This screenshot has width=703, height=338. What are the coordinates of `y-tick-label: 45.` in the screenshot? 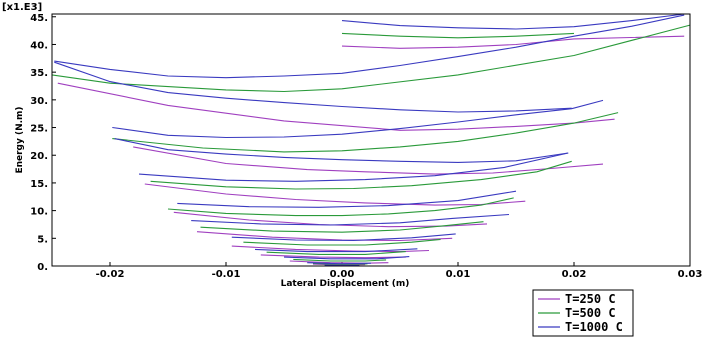 It's located at (39, 18).